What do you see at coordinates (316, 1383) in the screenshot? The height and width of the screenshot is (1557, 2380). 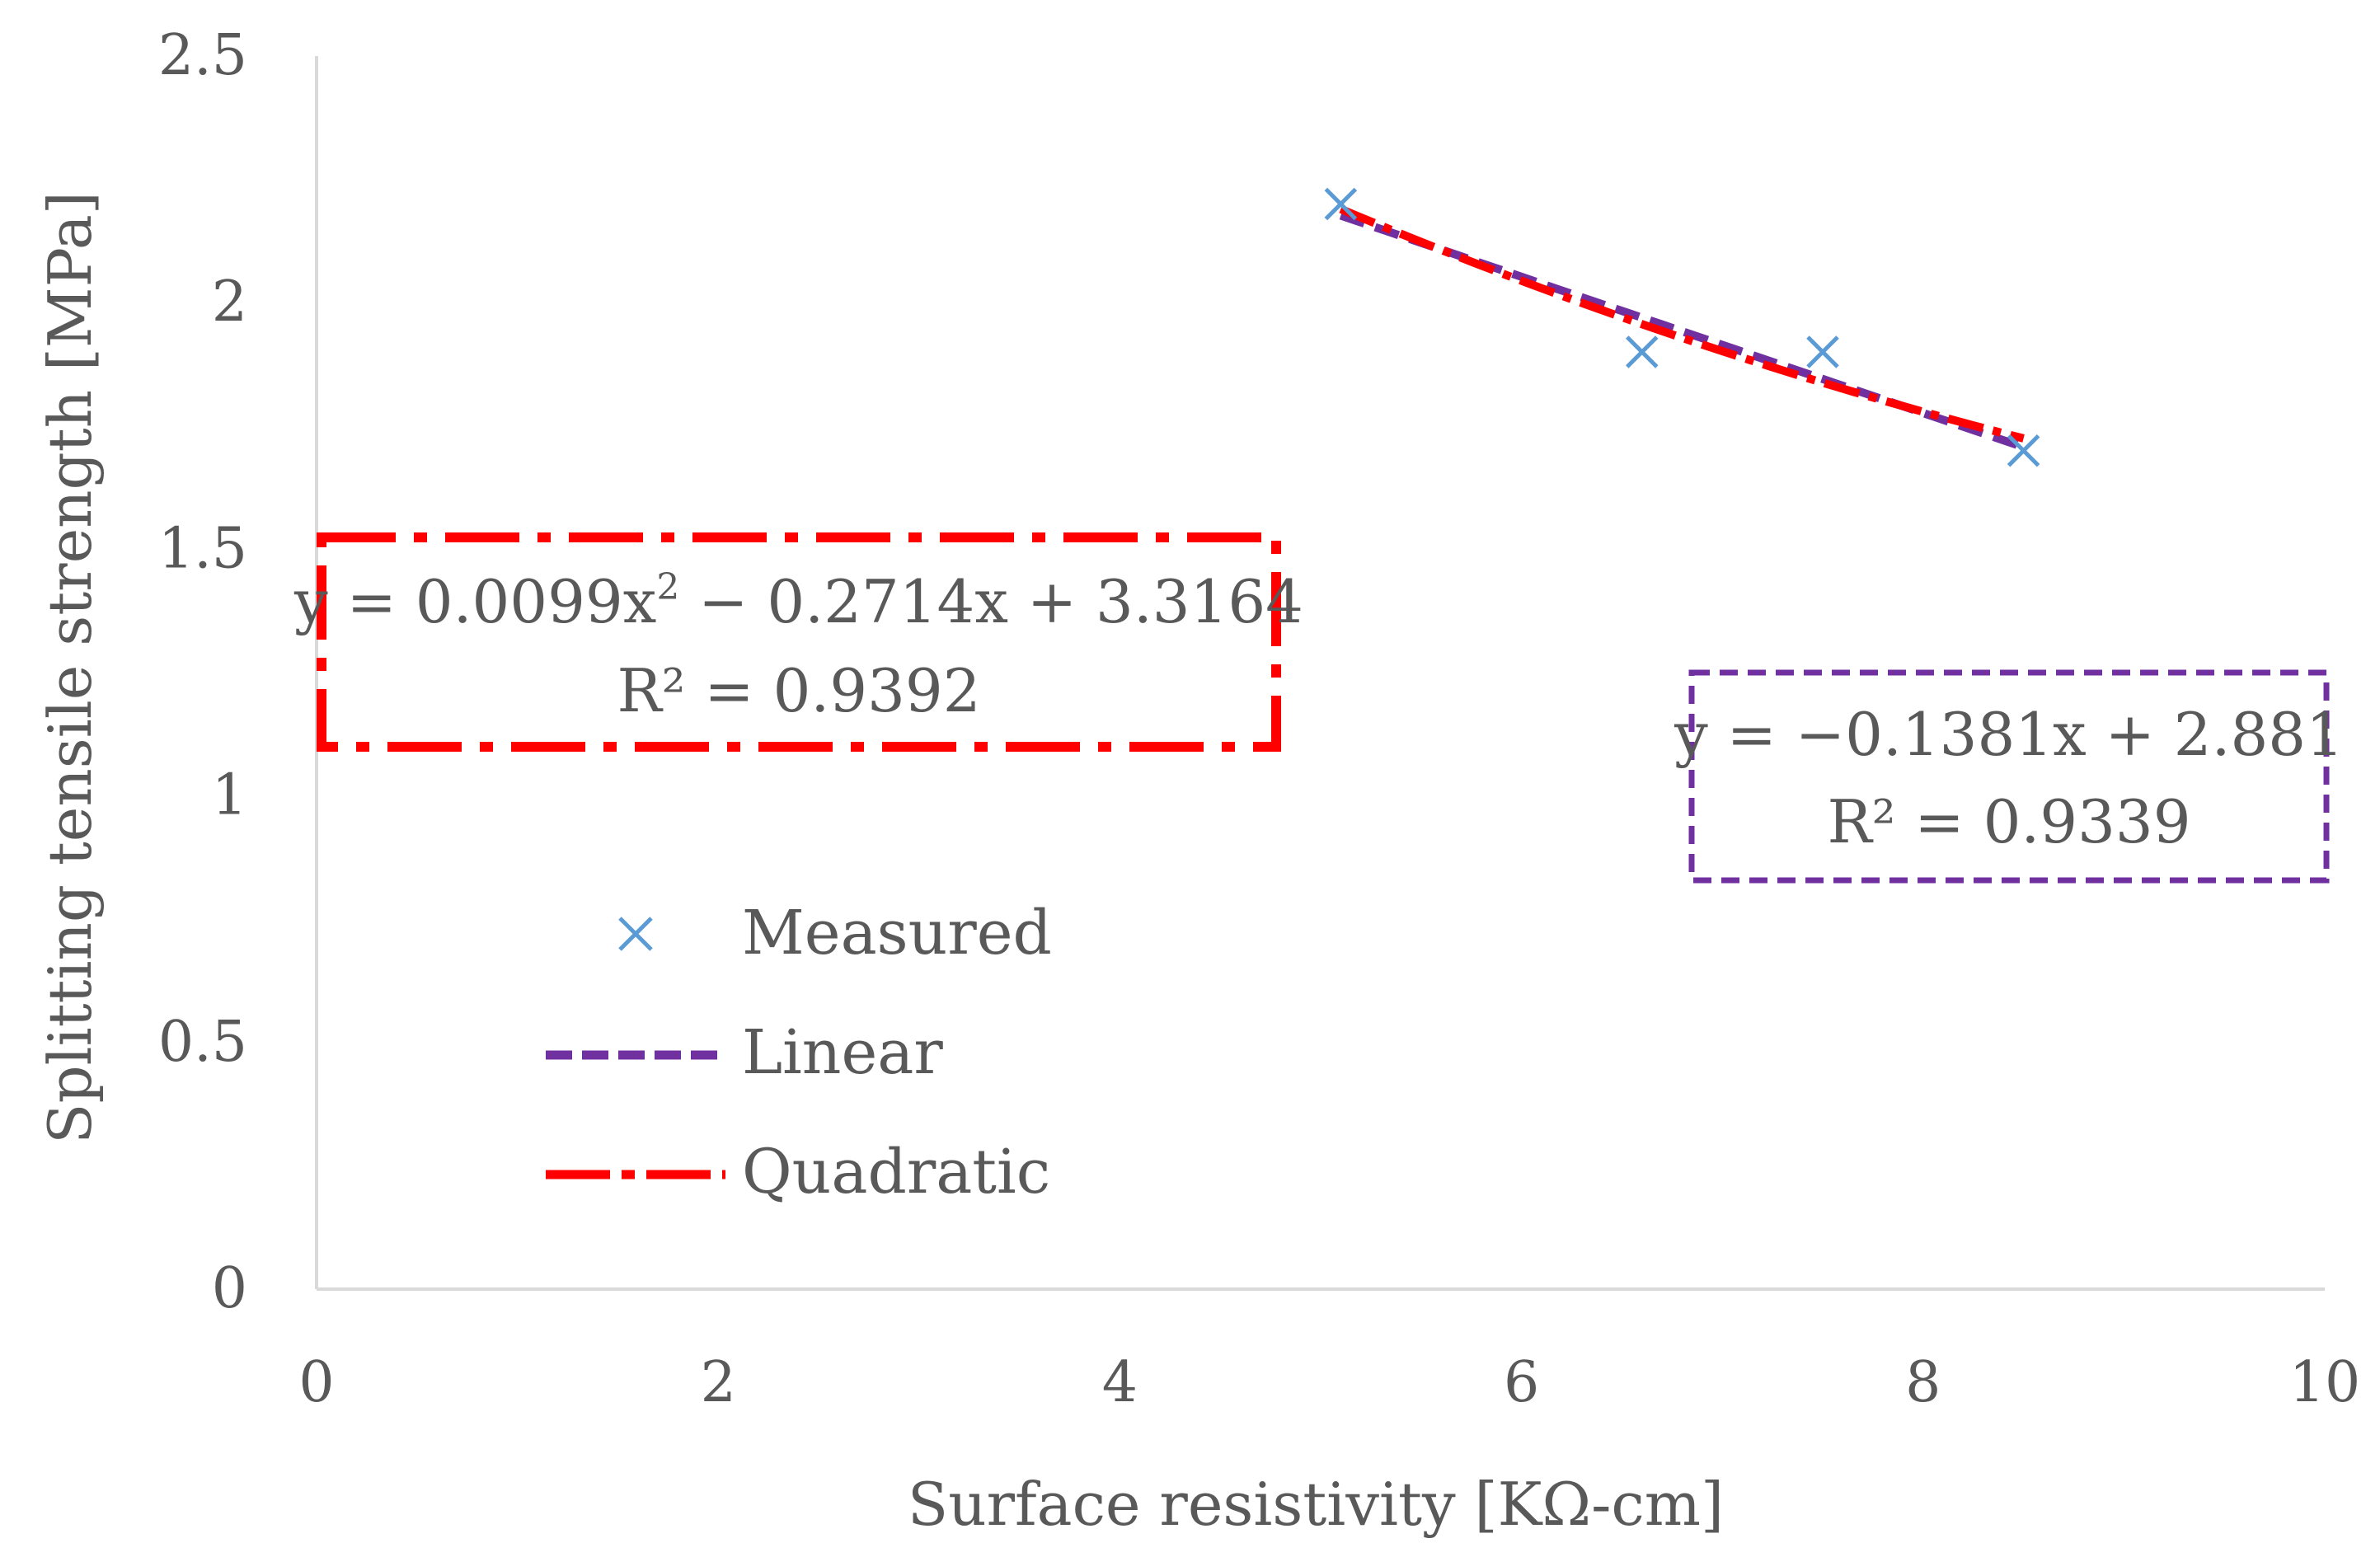 I see `x-tick-label: 0` at bounding box center [316, 1383].